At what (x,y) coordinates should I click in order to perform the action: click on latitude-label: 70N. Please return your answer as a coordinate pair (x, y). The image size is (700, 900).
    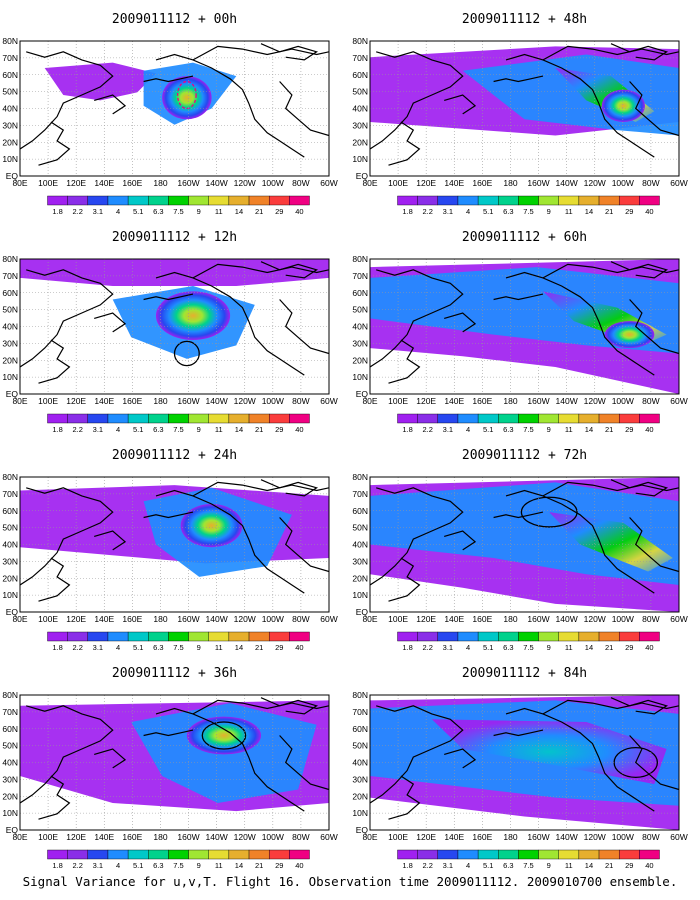
    Looking at the image, I should click on (360, 712).